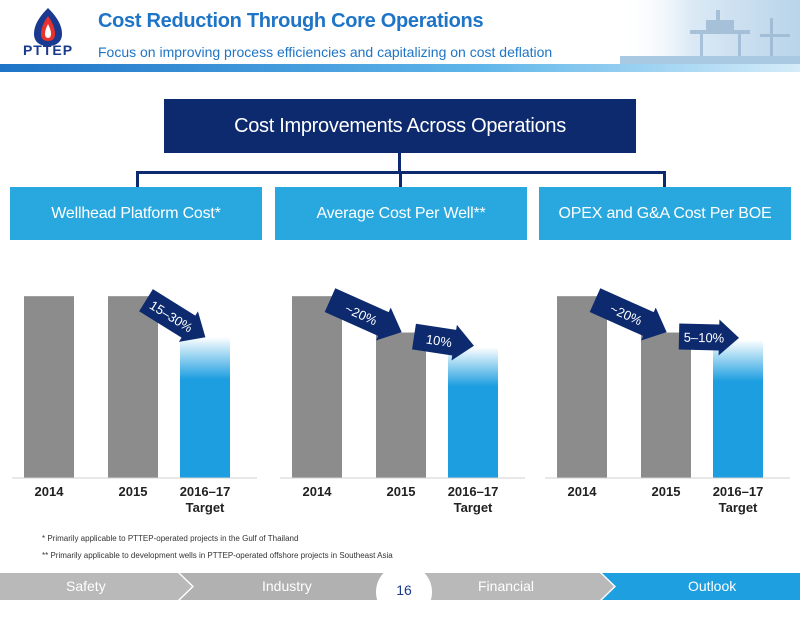 The width and height of the screenshot is (800, 620). What do you see at coordinates (48, 27) in the screenshot?
I see `pttep-logo` at bounding box center [48, 27].